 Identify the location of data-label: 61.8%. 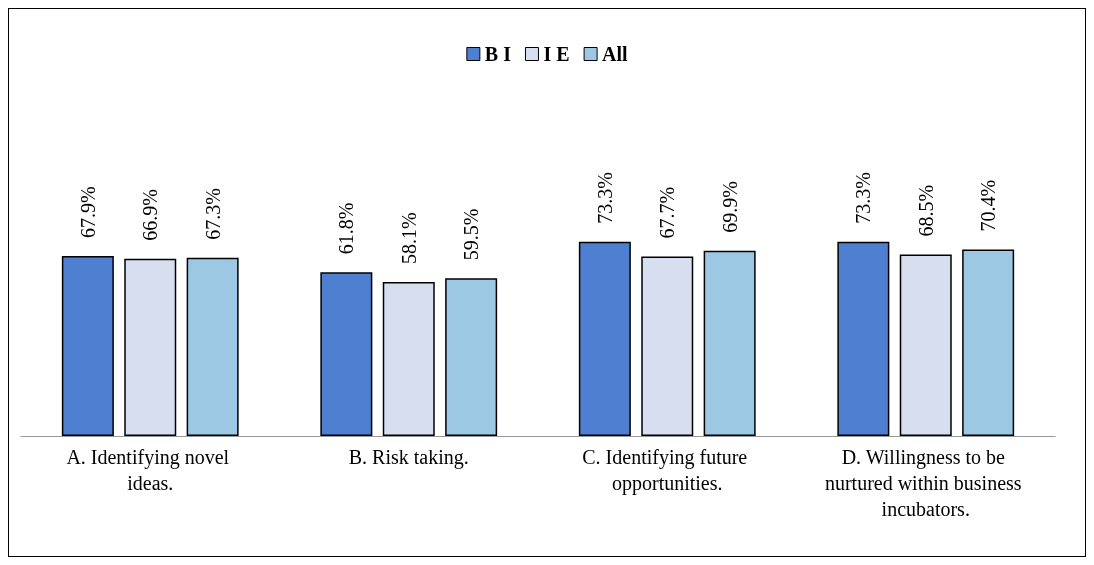
(346, 228).